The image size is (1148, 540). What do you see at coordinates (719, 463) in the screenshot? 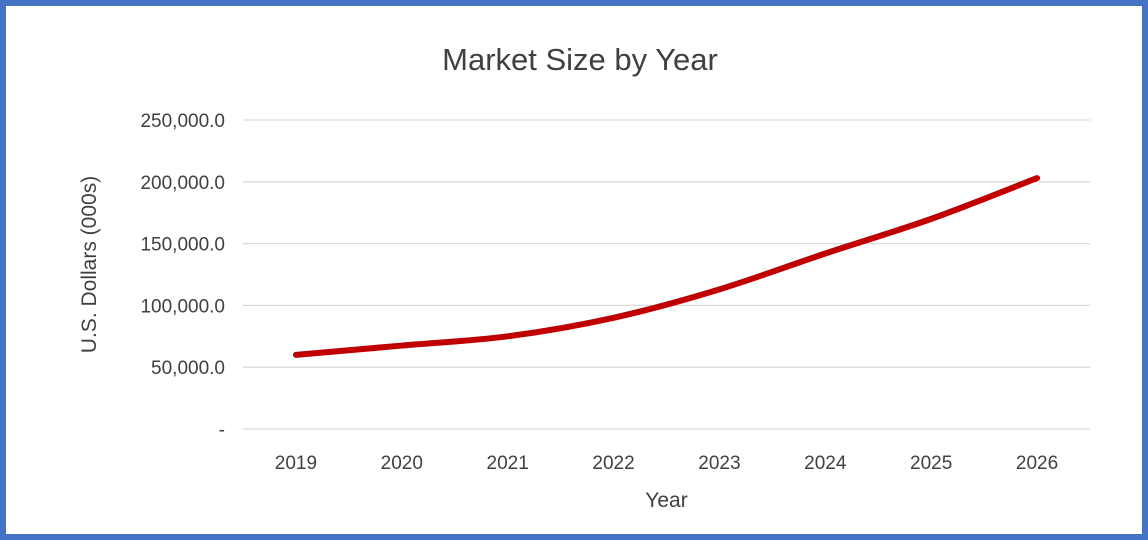
I see `x-tick-label: 2023` at bounding box center [719, 463].